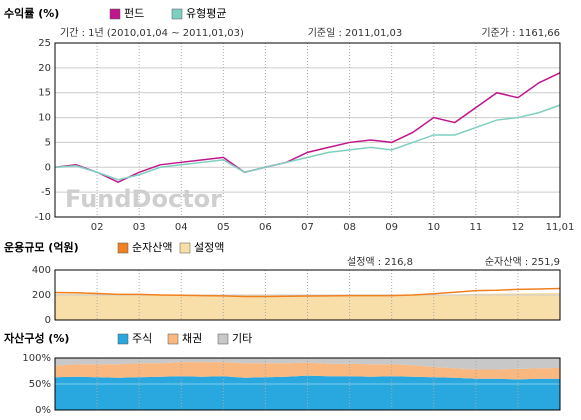 The image size is (581, 420). What do you see at coordinates (475, 227) in the screenshot?
I see `x-tick-label: 11` at bounding box center [475, 227].